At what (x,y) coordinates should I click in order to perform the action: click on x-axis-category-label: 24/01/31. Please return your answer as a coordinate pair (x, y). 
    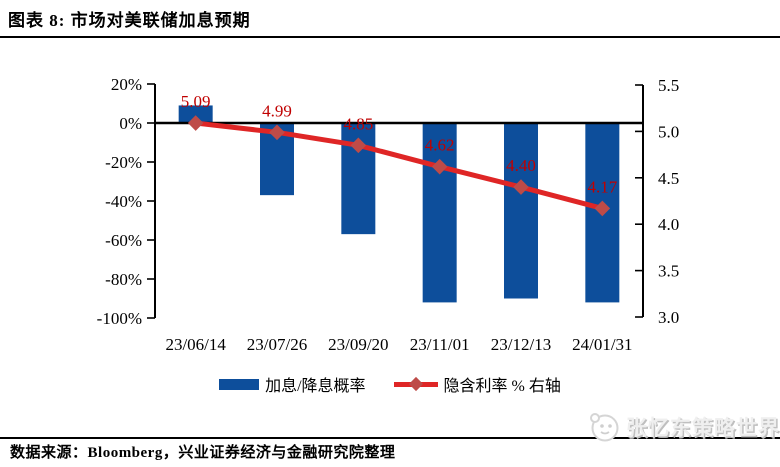
    Looking at the image, I should click on (602, 344).